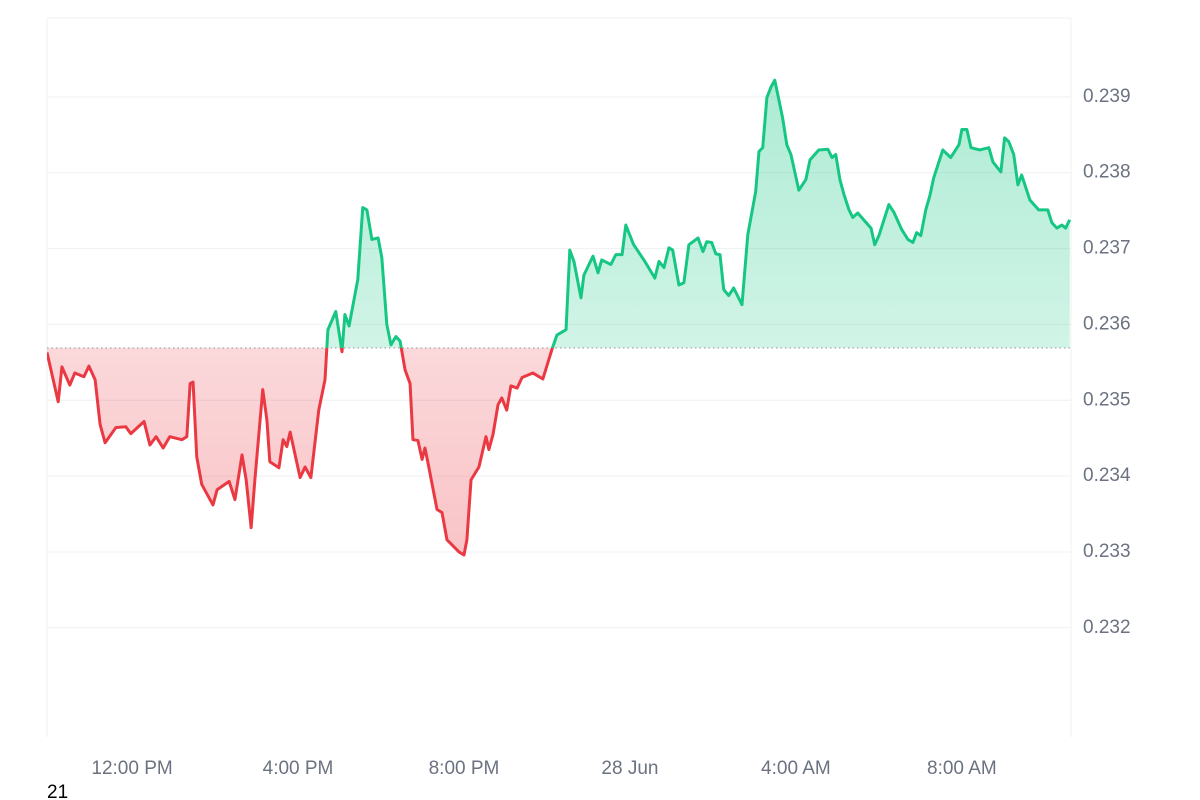 The height and width of the screenshot is (800, 1200). What do you see at coordinates (629, 768) in the screenshot?
I see `x-tick-label: 28 Jun` at bounding box center [629, 768].